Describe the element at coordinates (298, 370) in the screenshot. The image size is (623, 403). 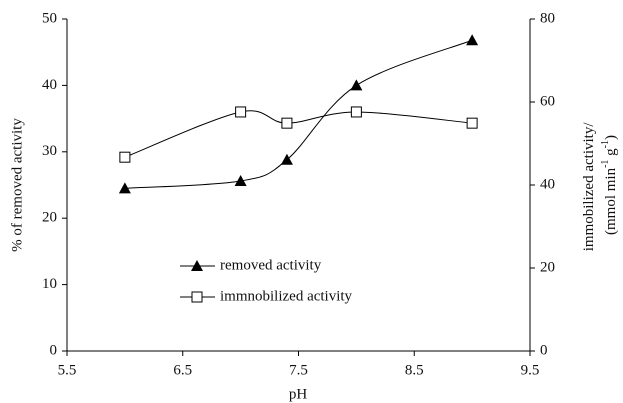
I see `x-tick-label: 7.5` at that location.